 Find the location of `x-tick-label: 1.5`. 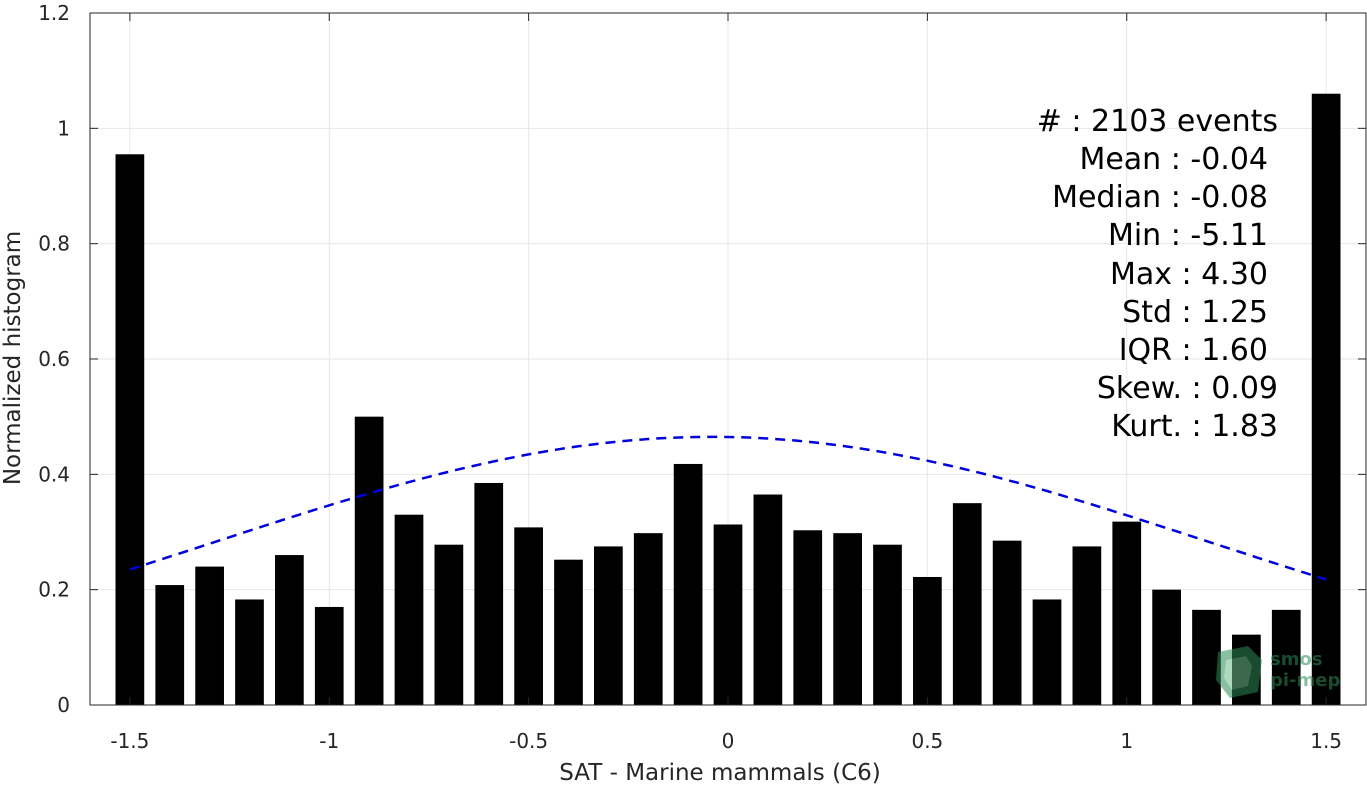

x-tick-label: 1.5 is located at coordinates (1326, 741).